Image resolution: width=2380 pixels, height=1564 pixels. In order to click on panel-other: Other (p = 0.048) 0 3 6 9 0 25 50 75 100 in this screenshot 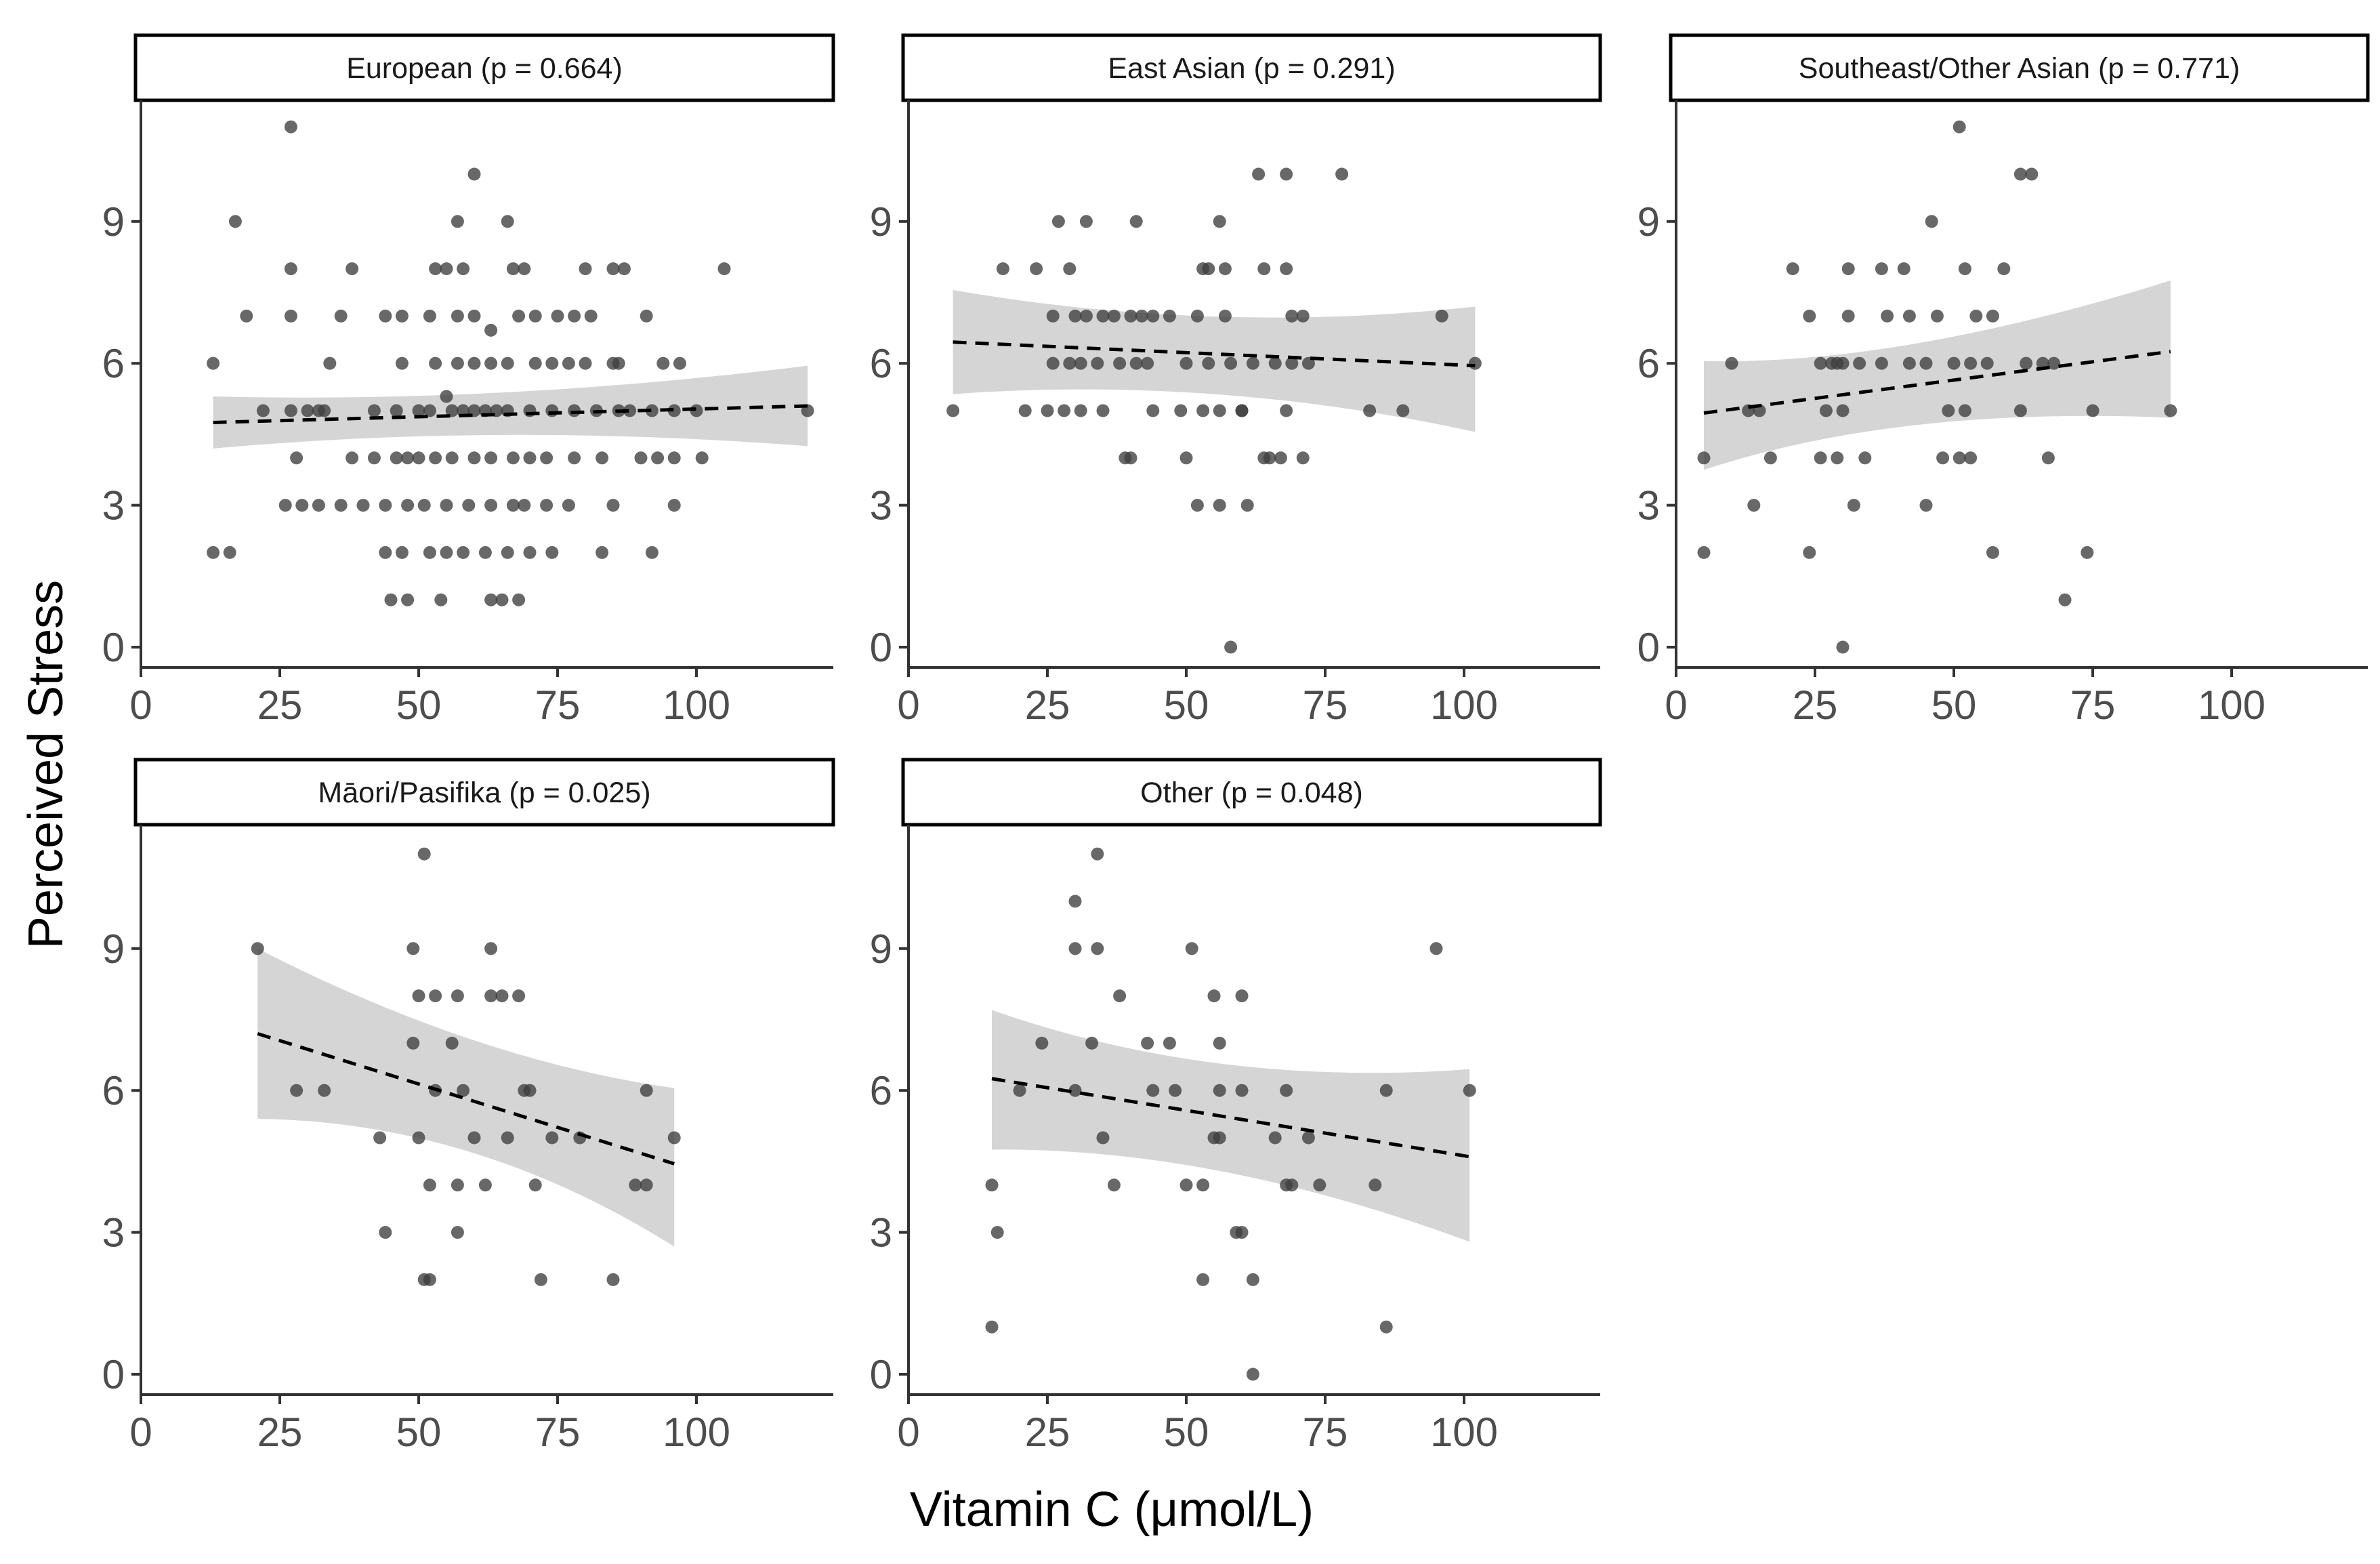, I will do `click(1236, 1107)`.